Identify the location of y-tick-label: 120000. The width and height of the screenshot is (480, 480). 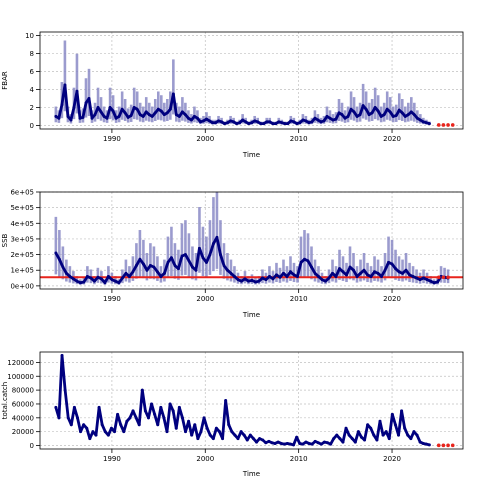
(20, 363).